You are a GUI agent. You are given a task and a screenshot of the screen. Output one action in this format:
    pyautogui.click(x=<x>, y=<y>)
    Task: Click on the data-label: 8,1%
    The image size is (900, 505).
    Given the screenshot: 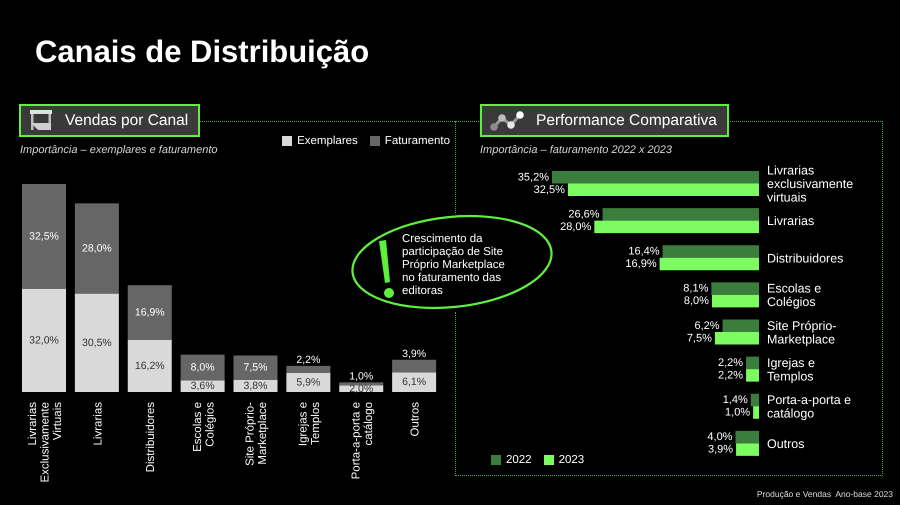 What is the action you would take?
    pyautogui.click(x=696, y=288)
    